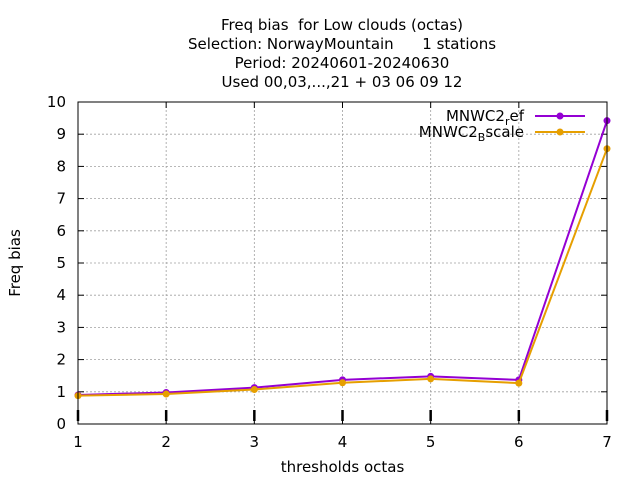 This screenshot has width=640, height=480. I want to click on y-axis-label: Freq bias, so click(15, 263).